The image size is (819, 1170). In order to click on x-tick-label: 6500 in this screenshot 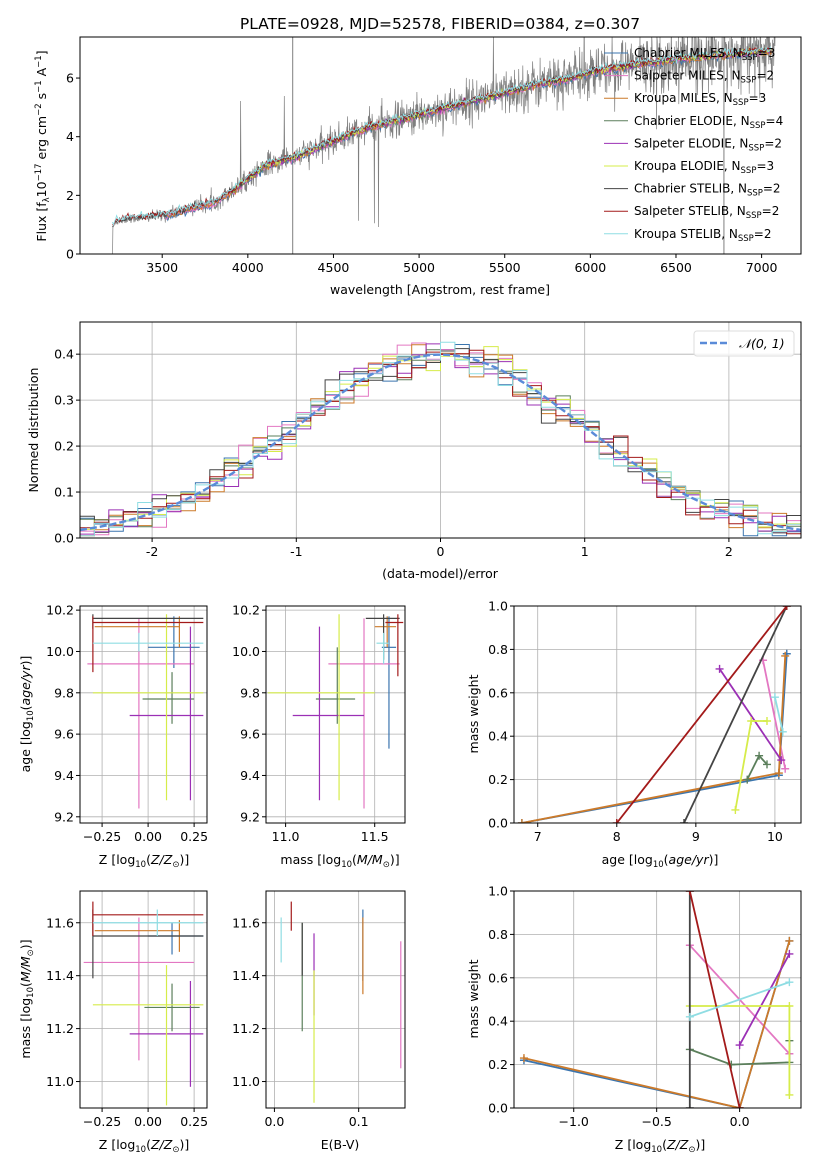, I will do `click(676, 267)`.